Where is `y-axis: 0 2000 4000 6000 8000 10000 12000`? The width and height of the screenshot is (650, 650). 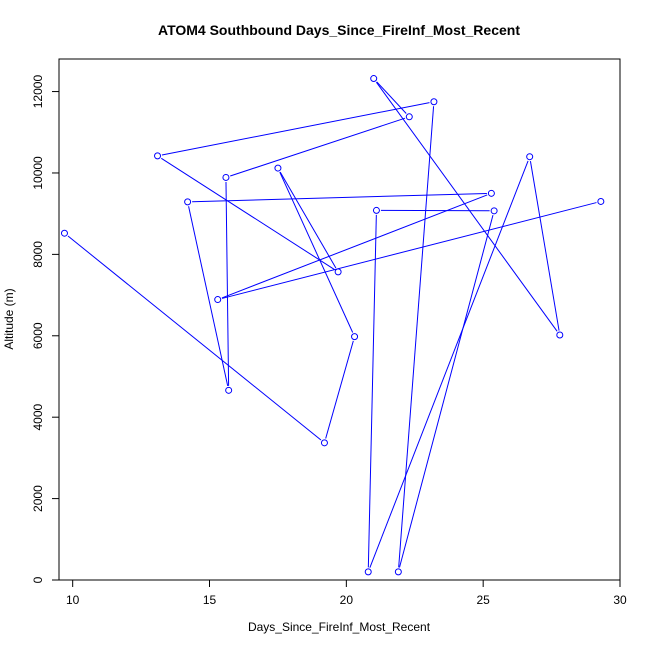 y-axis: 0 2000 4000 6000 8000 10000 12000 is located at coordinates (45, 329).